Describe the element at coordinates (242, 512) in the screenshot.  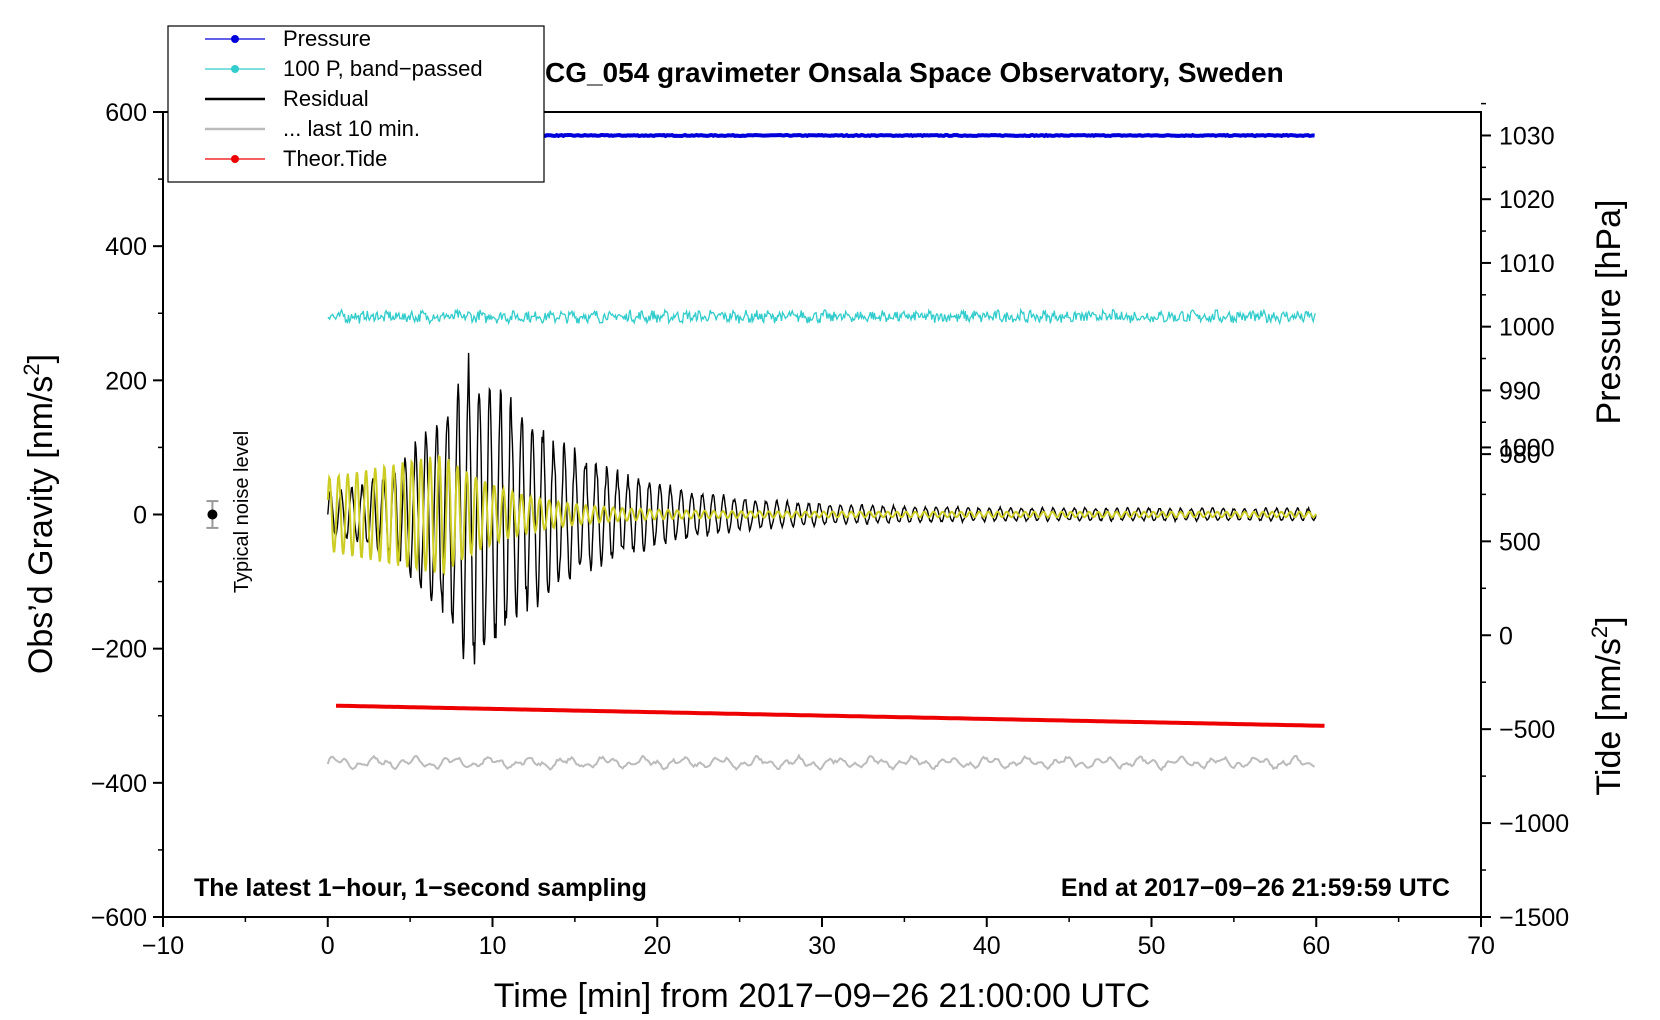
I see `noise-level-label: Typical noise level` at that location.